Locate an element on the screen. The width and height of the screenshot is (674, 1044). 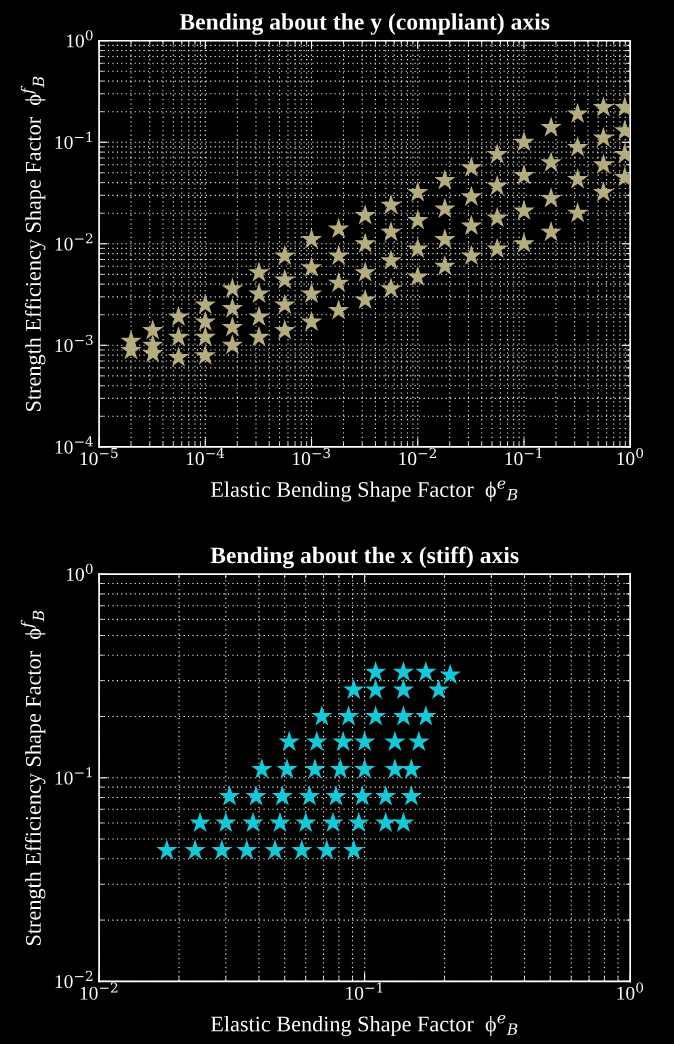
x-tick-label: 10$^{−3}$ is located at coordinates (312, 456).